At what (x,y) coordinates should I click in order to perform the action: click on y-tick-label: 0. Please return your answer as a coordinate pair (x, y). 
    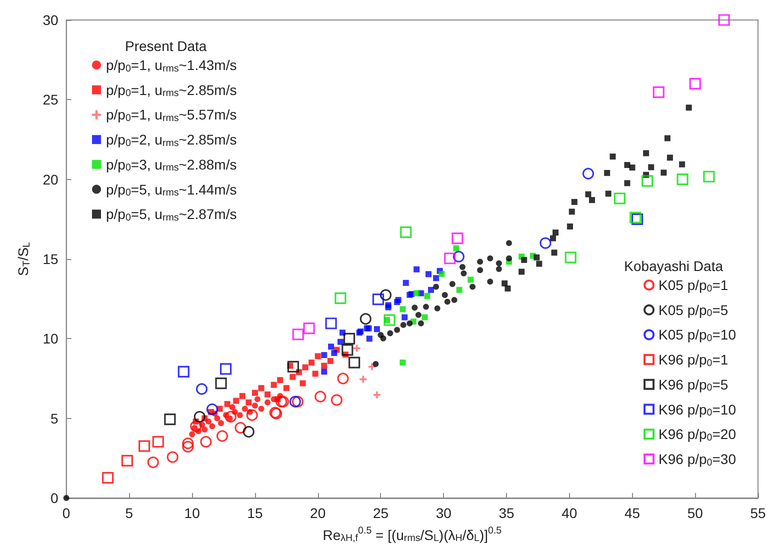
    Looking at the image, I should click on (54, 498).